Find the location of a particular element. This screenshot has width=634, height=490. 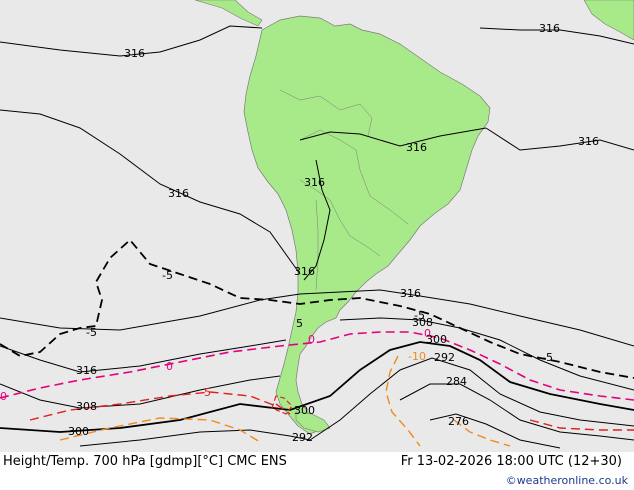

contour-316-north-east is located at coordinates (556, 36).